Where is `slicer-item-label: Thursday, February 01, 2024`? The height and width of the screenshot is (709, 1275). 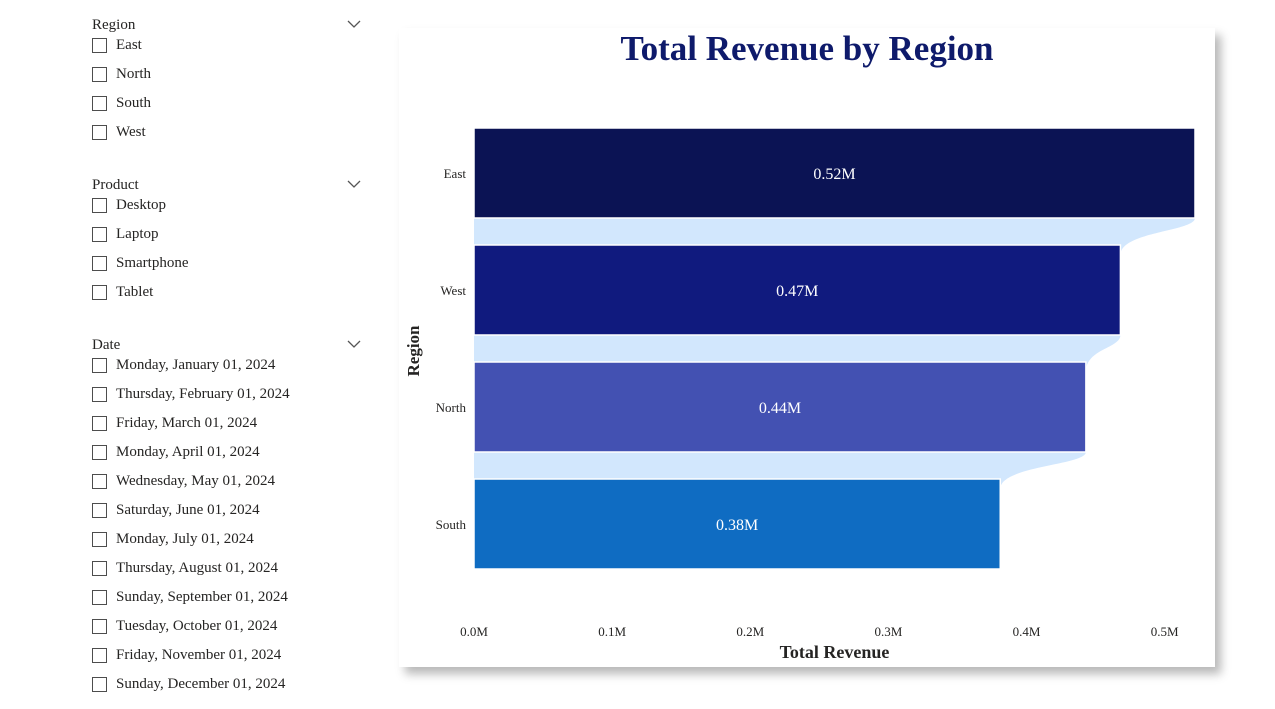 slicer-item-label: Thursday, February 01, 2024 is located at coordinates (203, 394).